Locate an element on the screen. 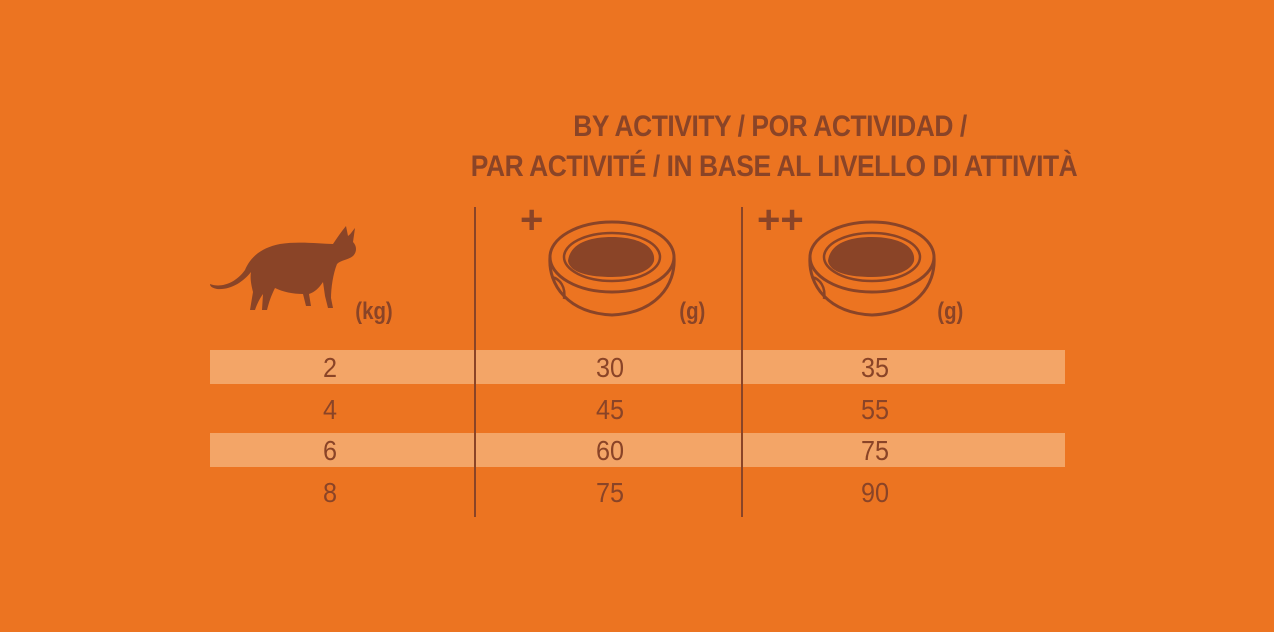 Image resolution: width=1274 pixels, height=632 pixels. table-cell-high: 90 is located at coordinates (875, 492).